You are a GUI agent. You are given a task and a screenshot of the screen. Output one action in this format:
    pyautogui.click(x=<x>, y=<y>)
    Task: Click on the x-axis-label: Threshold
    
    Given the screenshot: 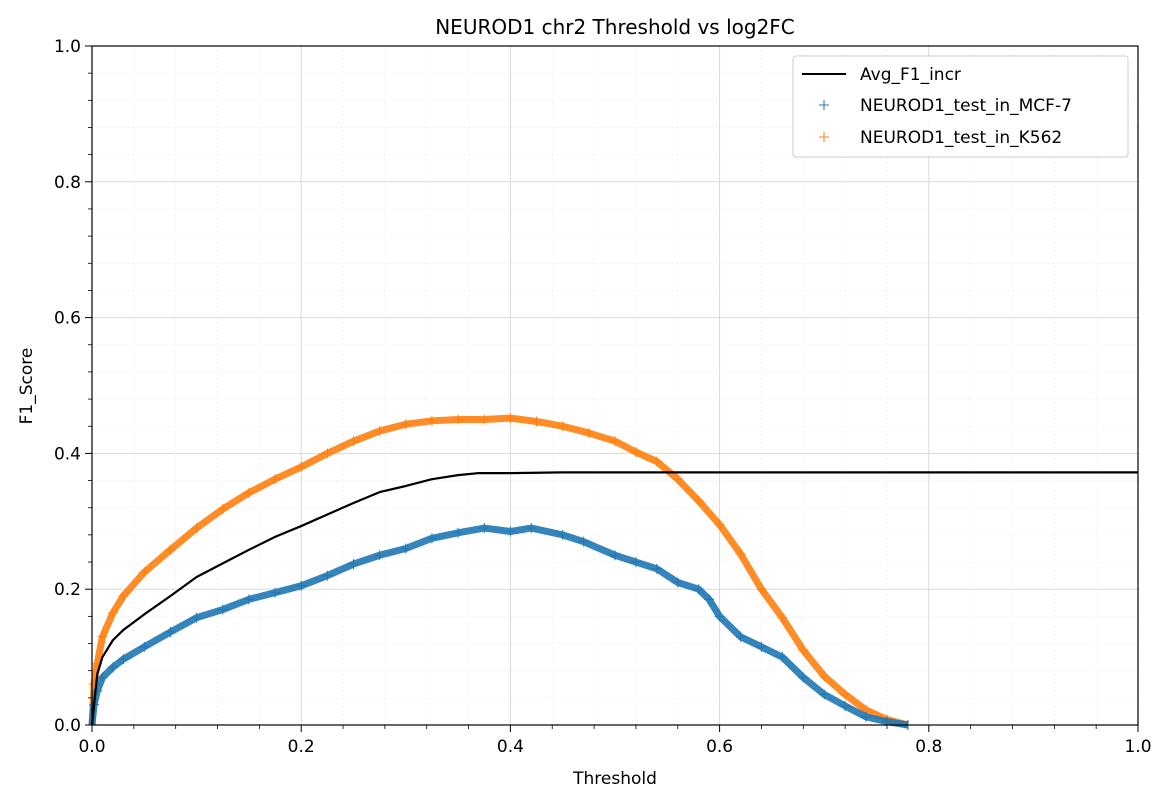 What is the action you would take?
    pyautogui.click(x=614, y=779)
    